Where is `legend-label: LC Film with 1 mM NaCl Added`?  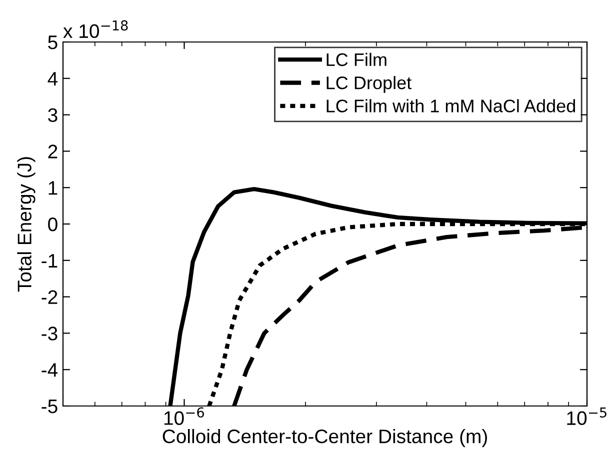 legend-label: LC Film with 1 mM NaCl Added is located at coordinates (451, 105).